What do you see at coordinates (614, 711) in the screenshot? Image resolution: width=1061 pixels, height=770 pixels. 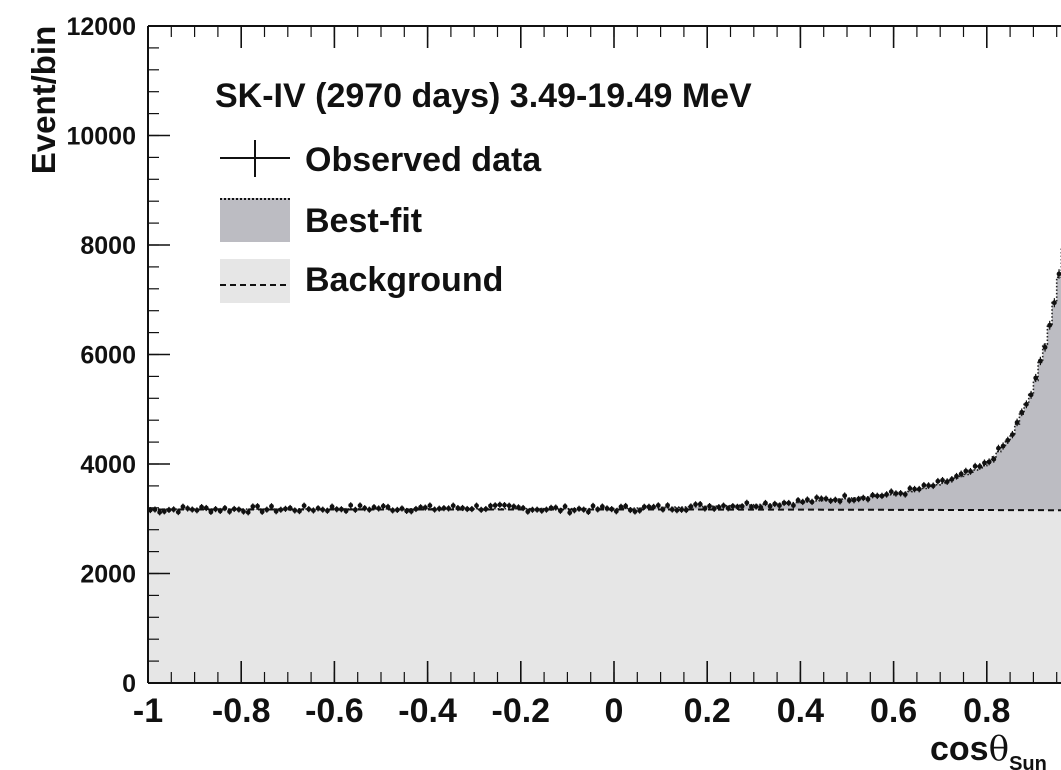 I see `x-tick-label: 0` at bounding box center [614, 711].